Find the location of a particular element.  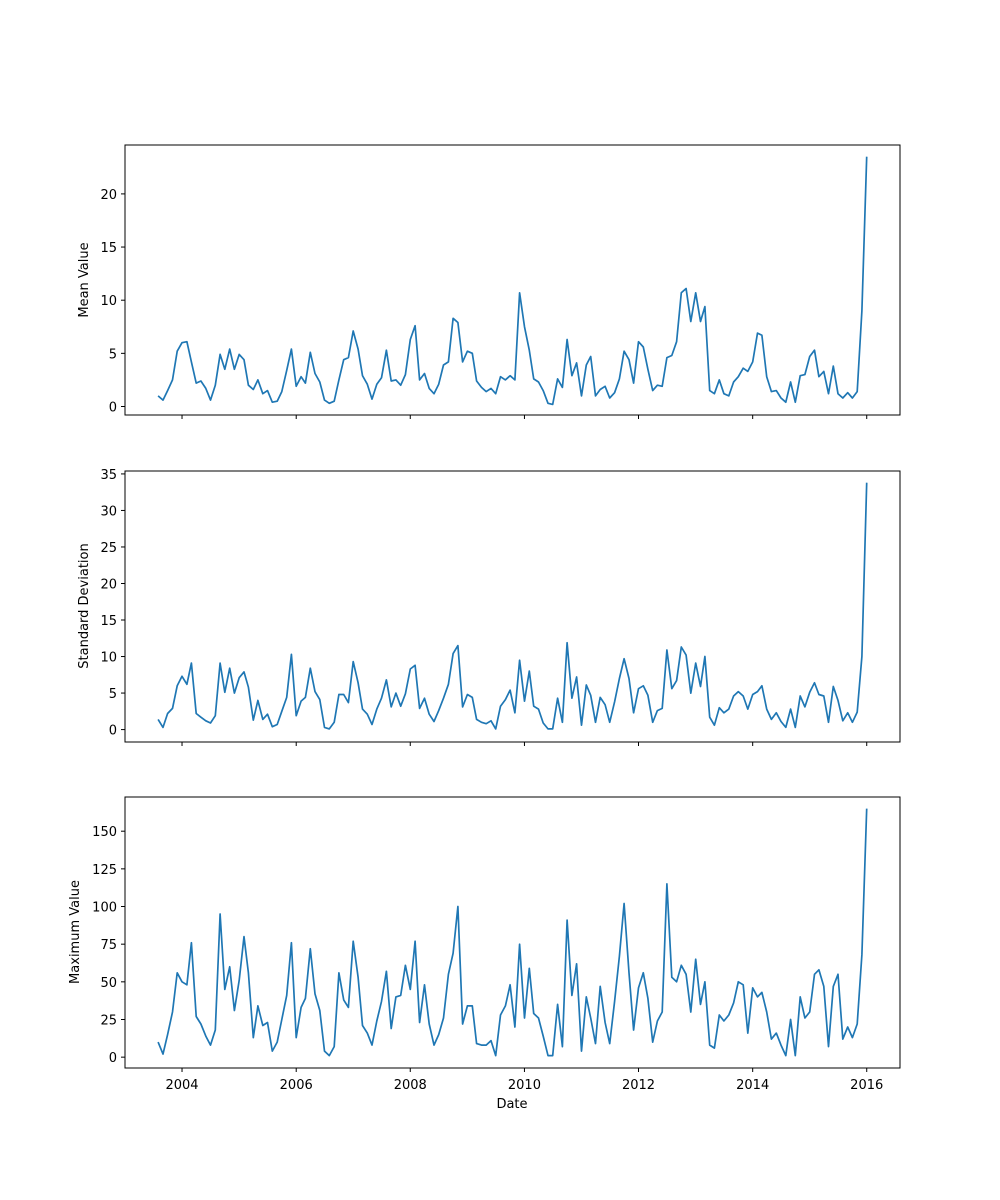

standard-deviation-y-tick-label: 15 is located at coordinates (108, 621).